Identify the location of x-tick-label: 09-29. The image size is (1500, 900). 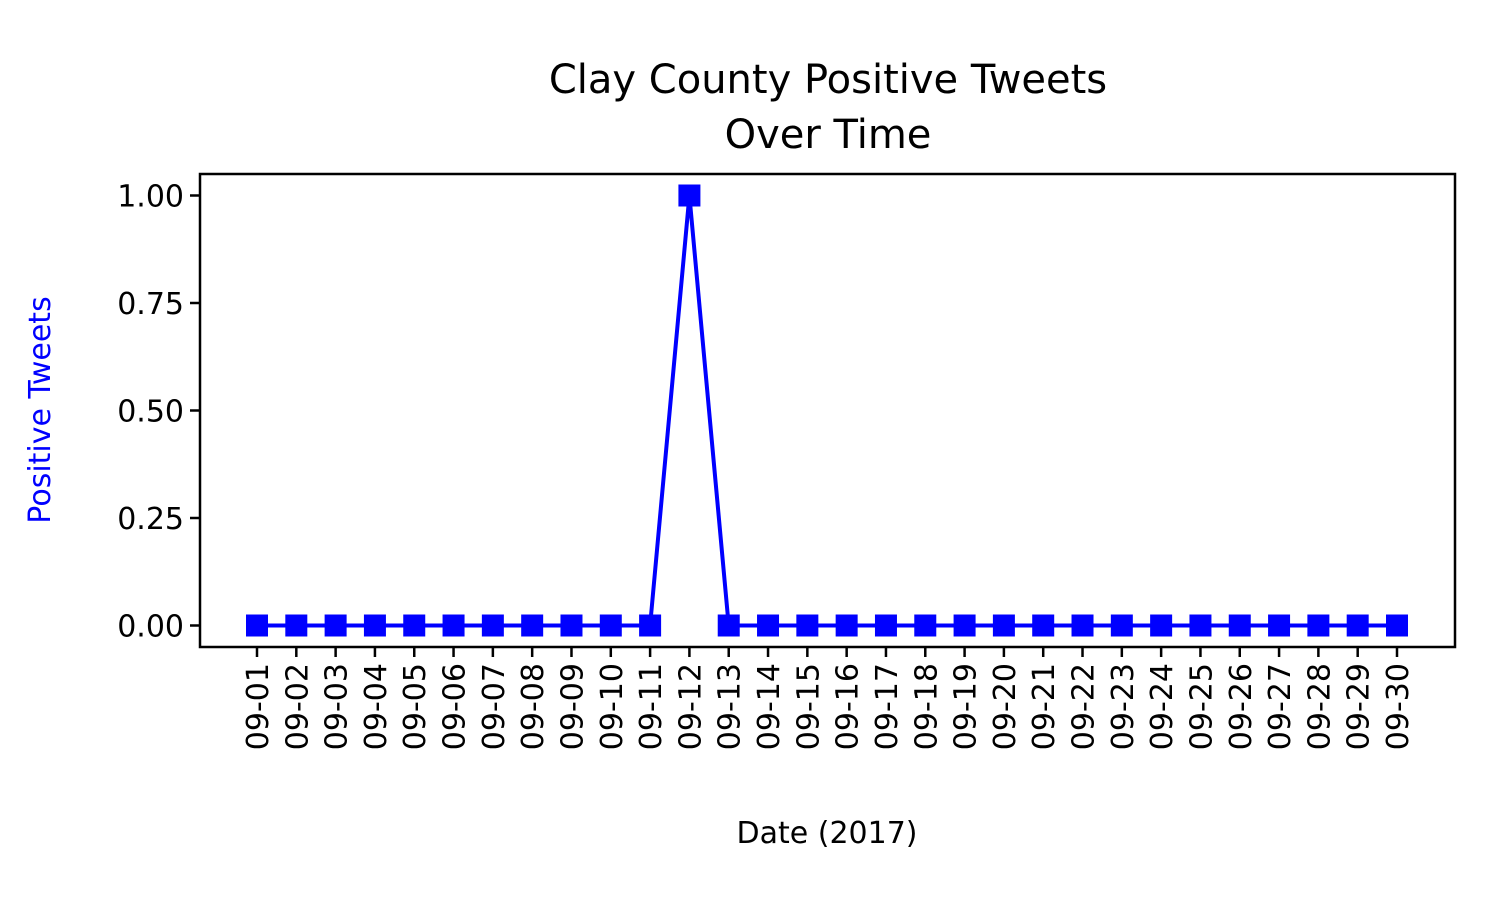
(1359, 706).